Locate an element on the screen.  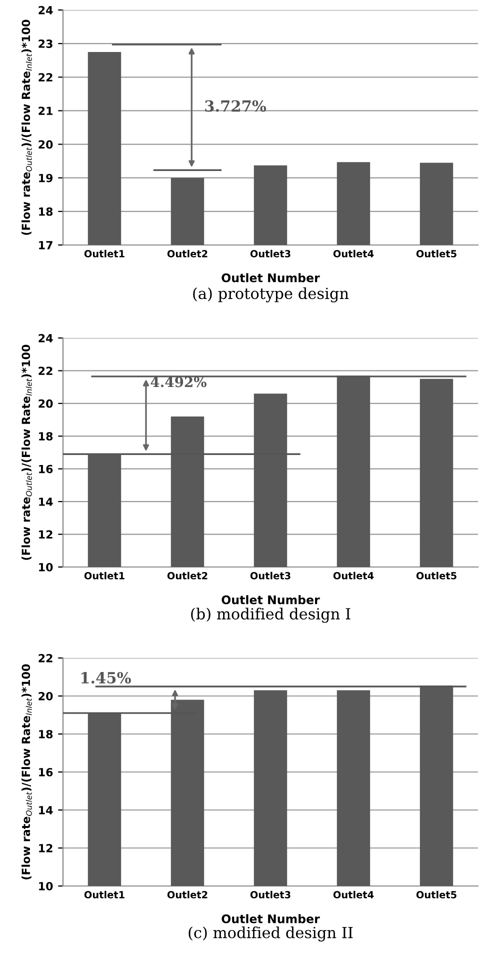
text: (b) modified design I is located at coordinates (270, 615).